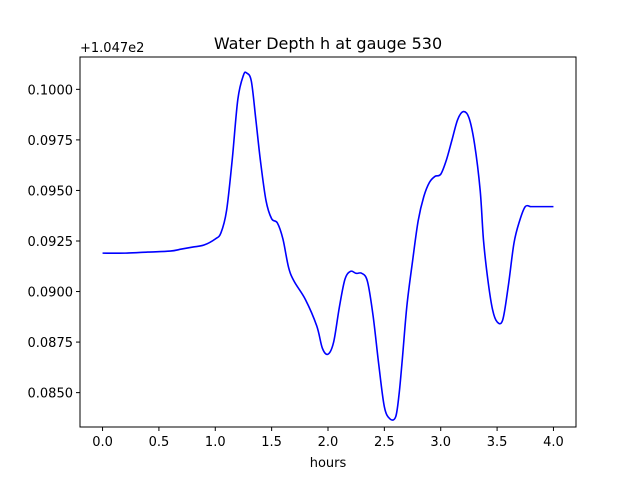  I want to click on y-tick-label: 0.0900, so click(51, 293).